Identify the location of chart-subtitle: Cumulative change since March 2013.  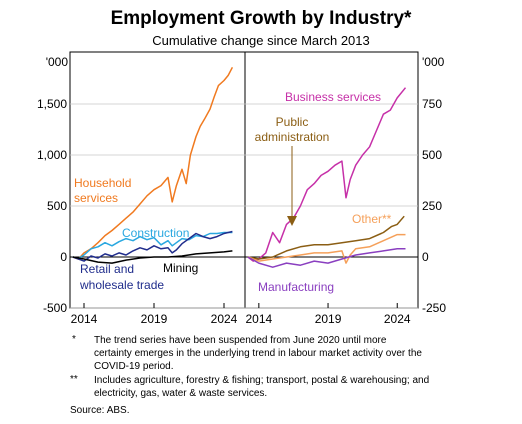
(261, 40).